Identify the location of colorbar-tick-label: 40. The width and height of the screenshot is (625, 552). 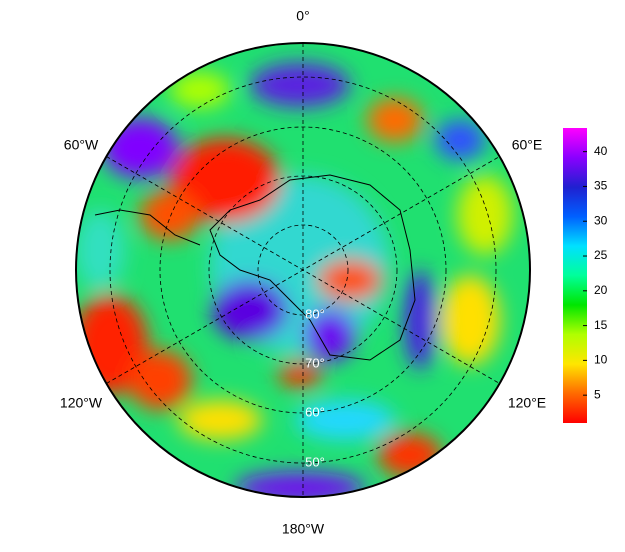
(601, 151).